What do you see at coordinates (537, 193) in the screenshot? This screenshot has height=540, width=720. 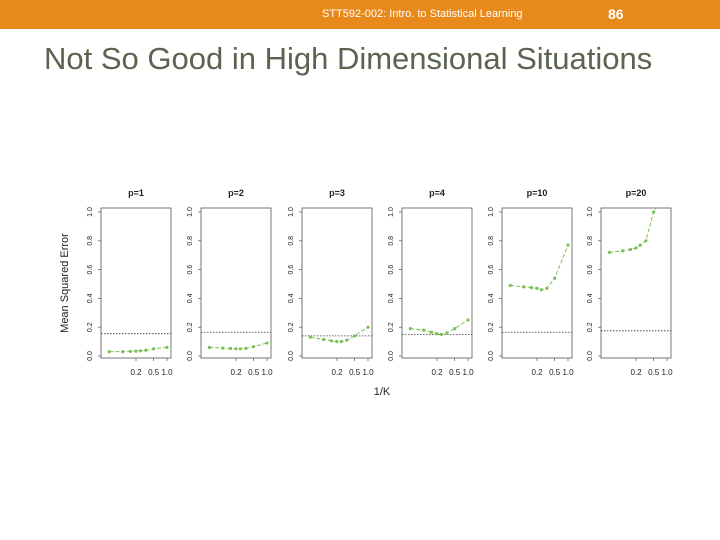 I see `panel-title: p=10` at bounding box center [537, 193].